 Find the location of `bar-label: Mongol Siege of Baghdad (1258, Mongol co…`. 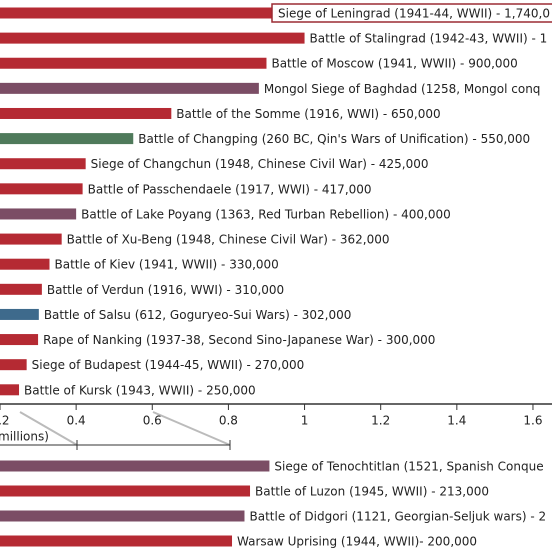

bar-label: Mongol Siege of Baghdad (1258, Mongol co… is located at coordinates (402, 89).